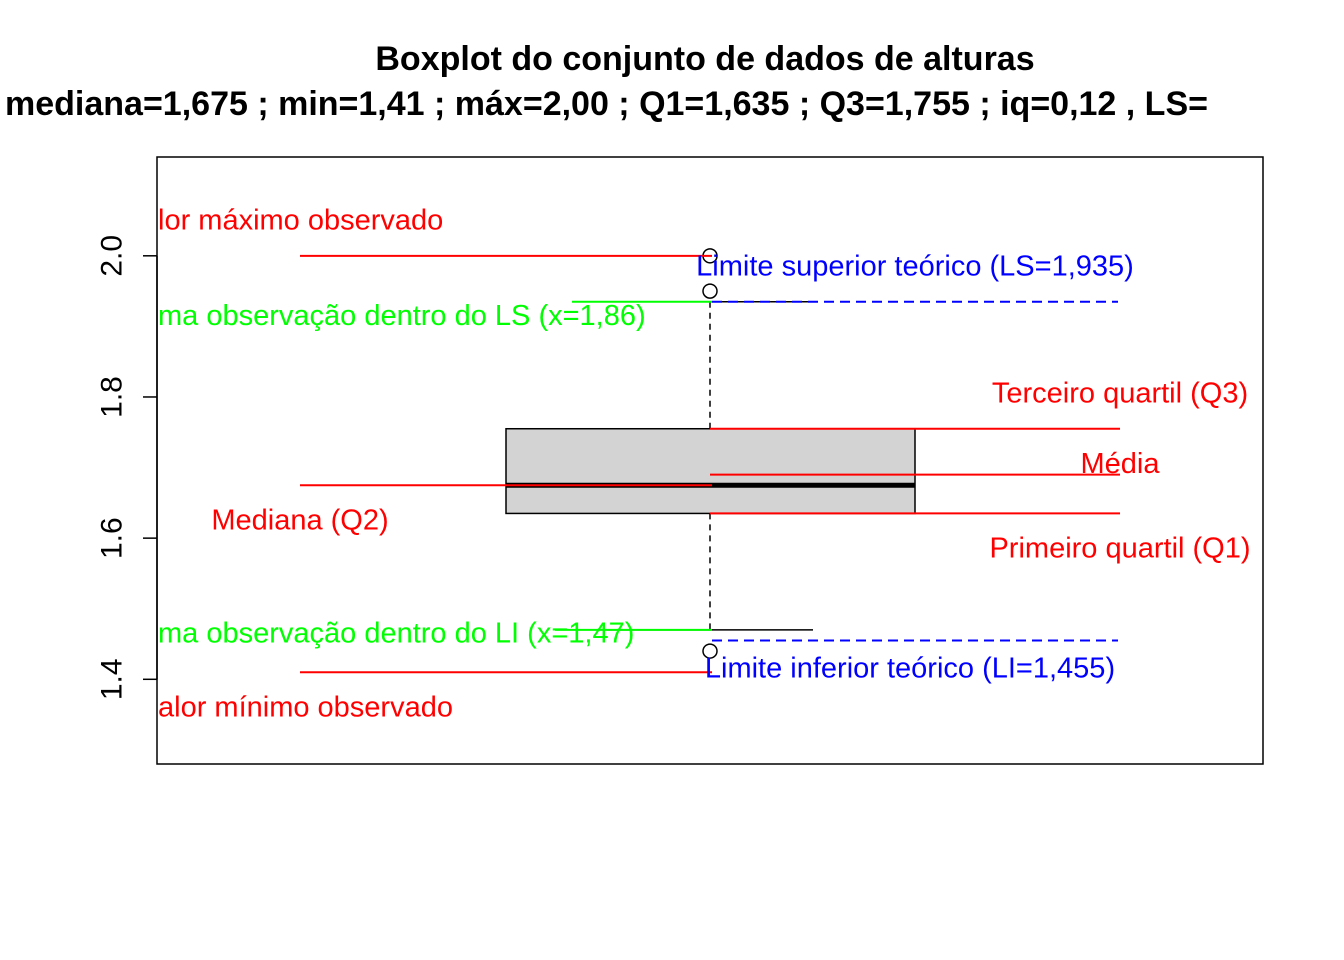 This screenshot has width=1344, height=960. Describe the element at coordinates (704, 59) in the screenshot. I see `chart-title: Boxplot do conjunto de dados de alturas` at that location.